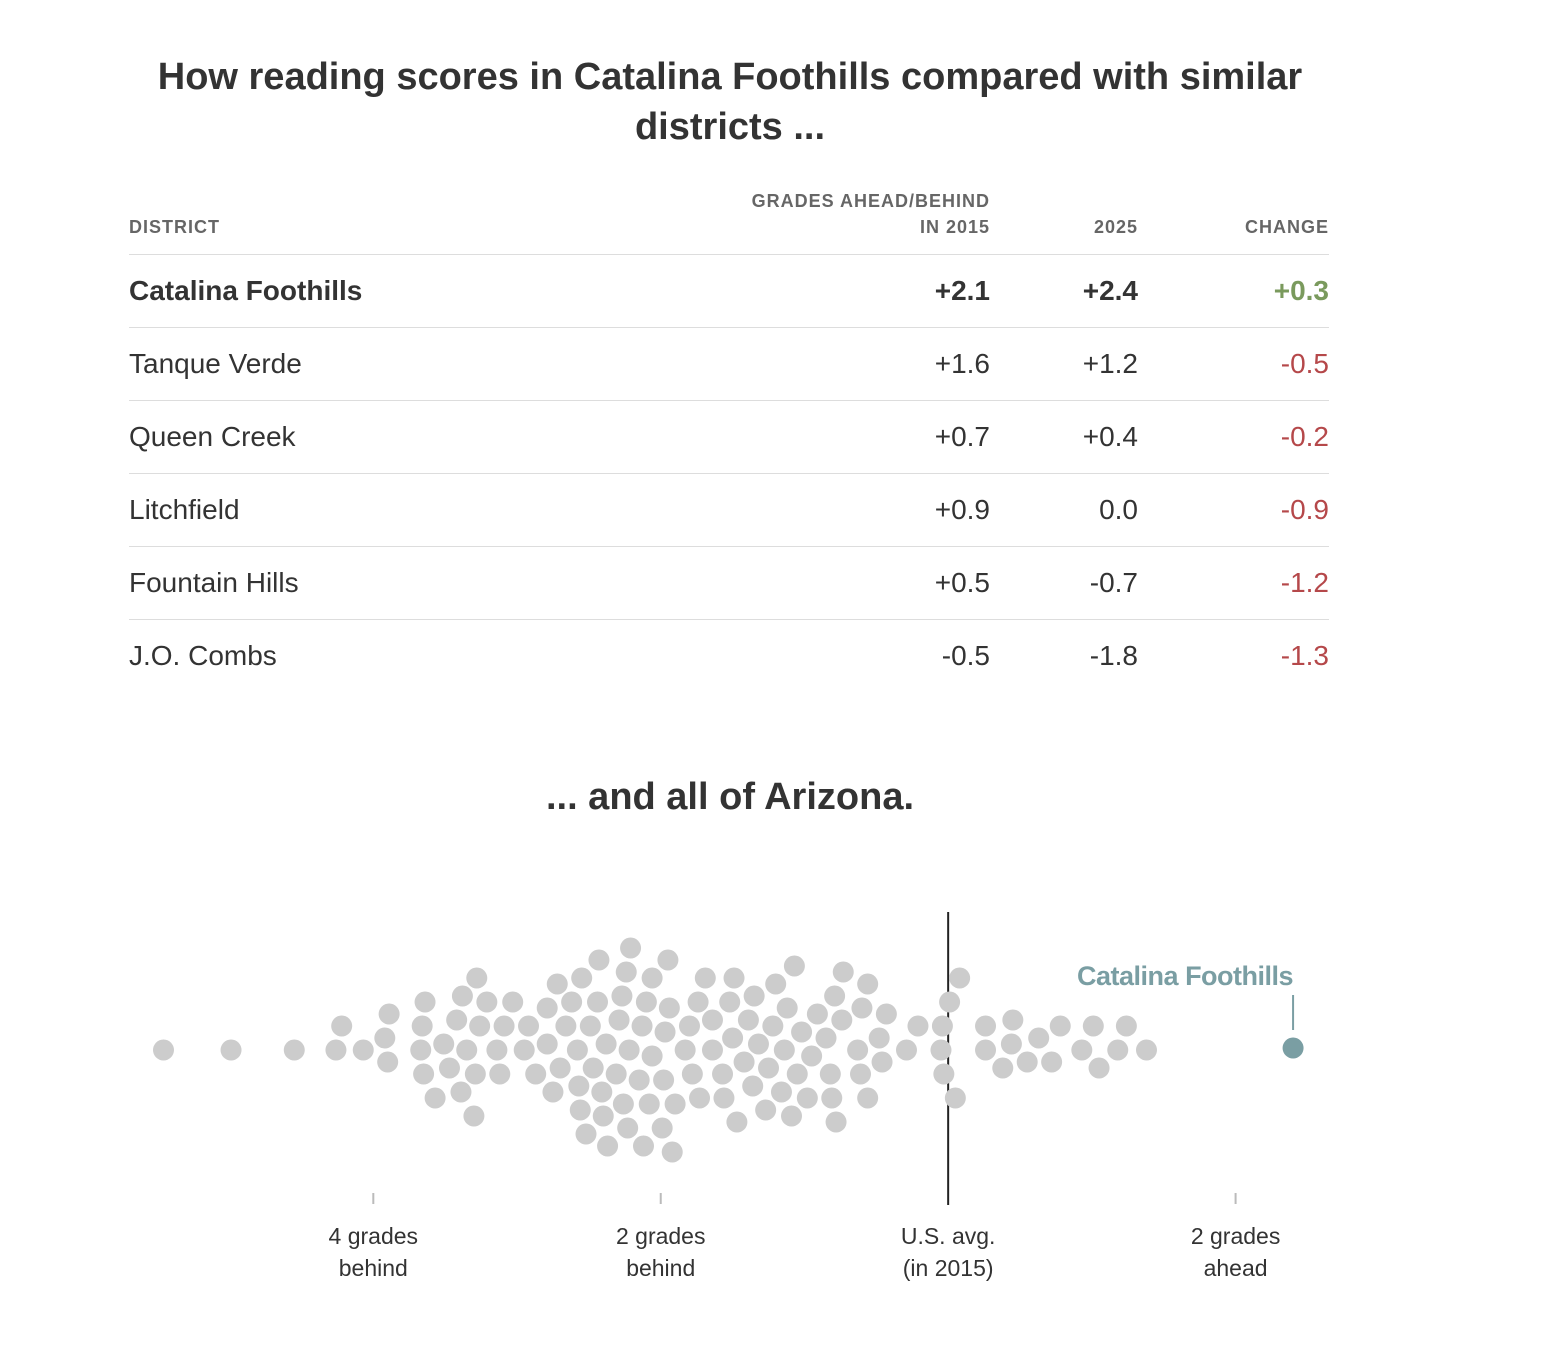  What do you see at coordinates (870, 364) in the screenshot?
I see `score-2015: +1.6` at bounding box center [870, 364].